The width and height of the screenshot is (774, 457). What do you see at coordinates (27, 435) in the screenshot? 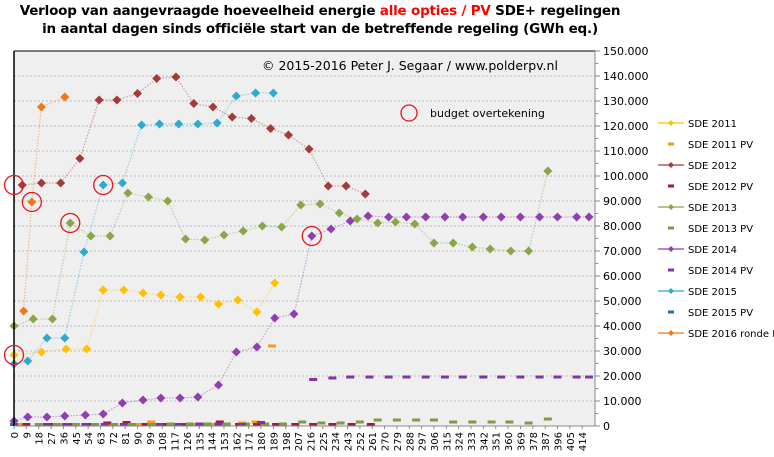
I see `x-tick-label: 9` at bounding box center [27, 435].